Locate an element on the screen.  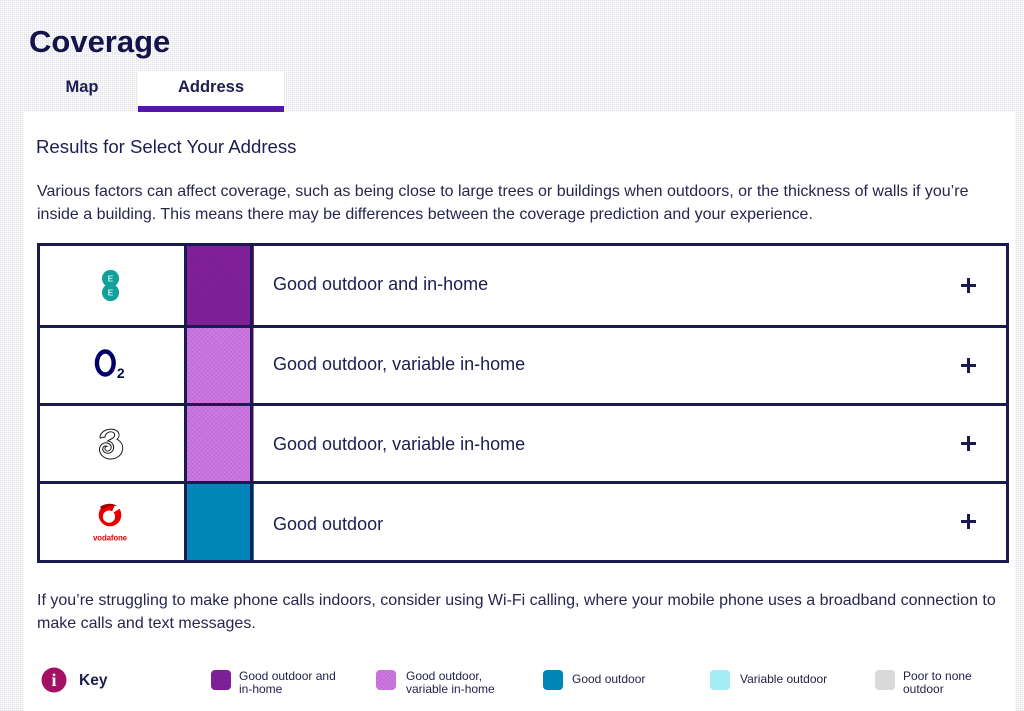
svg-text: i is located at coordinates (53, 680).